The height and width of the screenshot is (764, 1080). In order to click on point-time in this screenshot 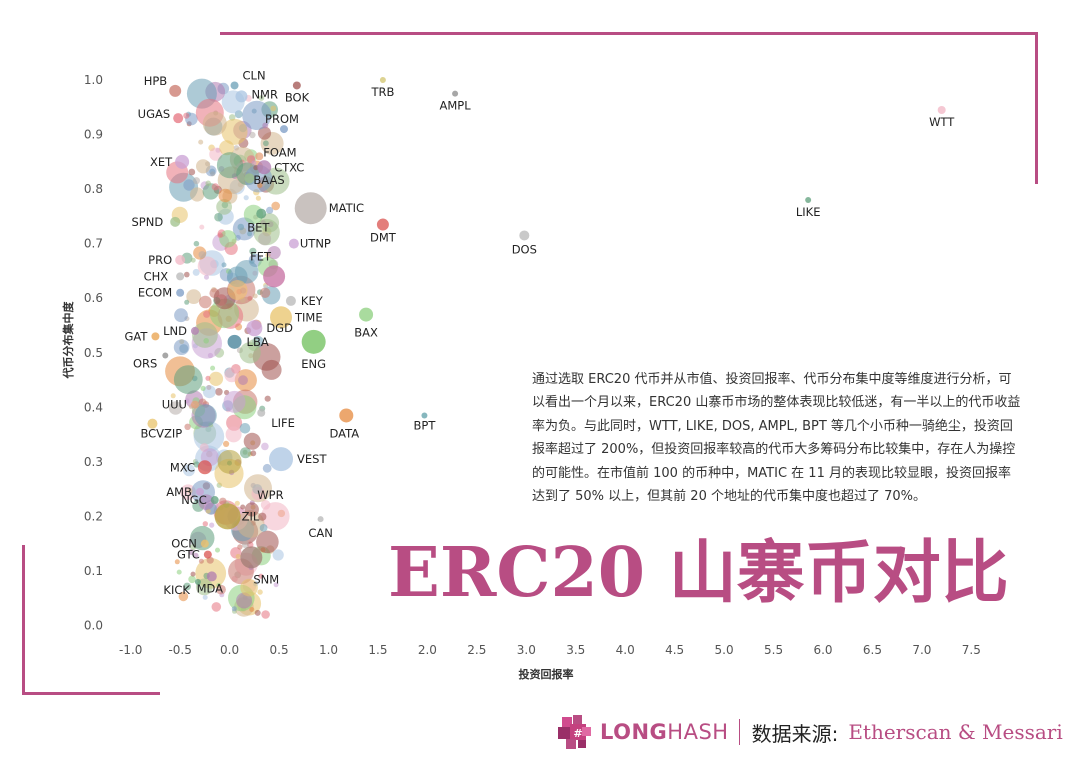, I will do `click(281, 317)`.